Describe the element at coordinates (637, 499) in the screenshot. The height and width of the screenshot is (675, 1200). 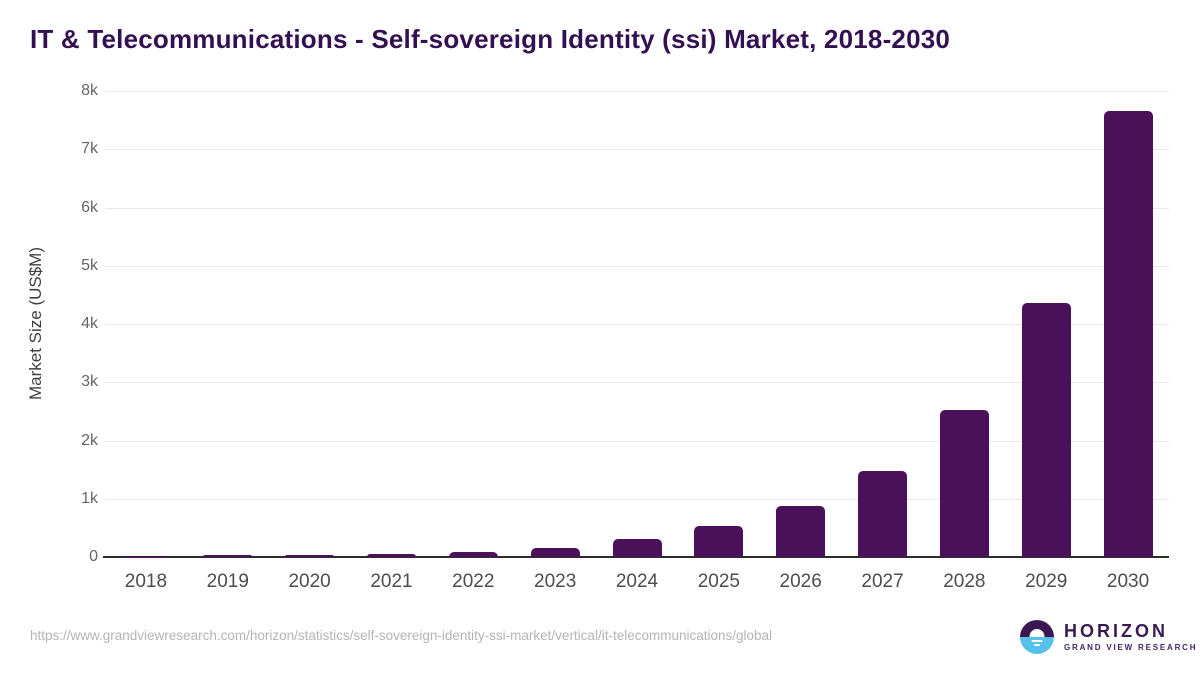
I see `gridline-1k` at that location.